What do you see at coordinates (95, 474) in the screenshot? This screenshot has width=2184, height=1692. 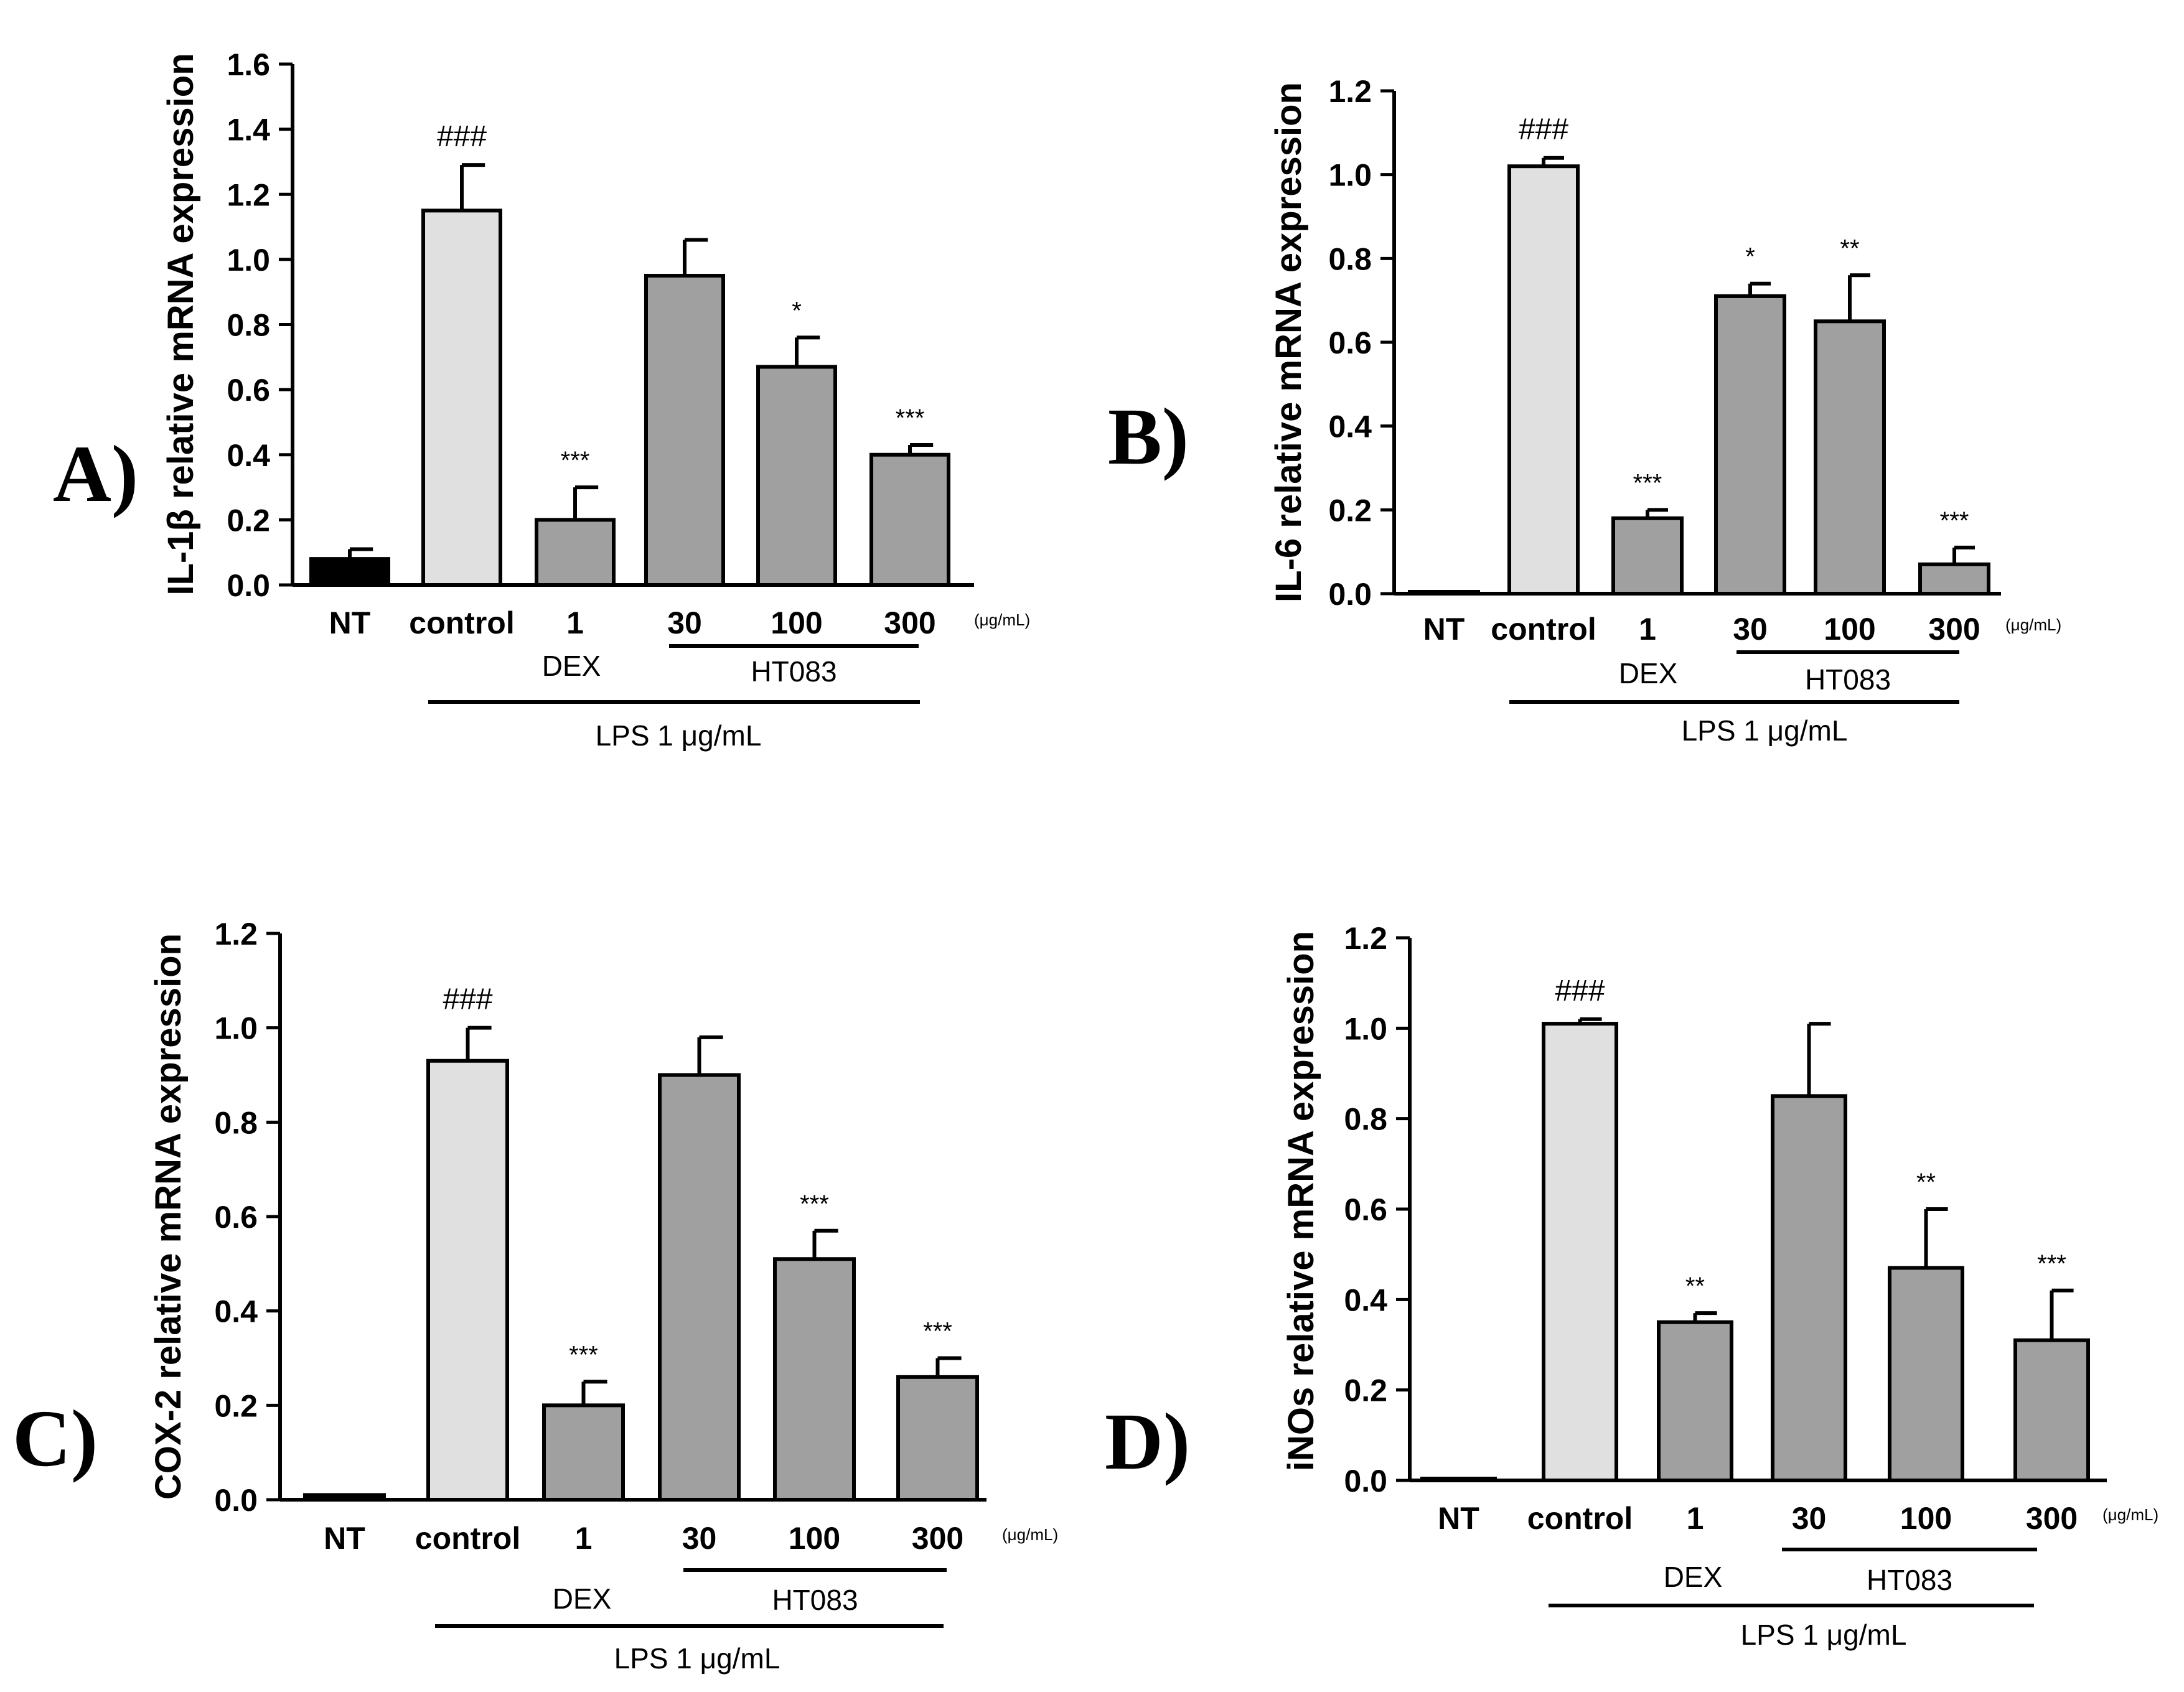 I see `panel-letter: A)` at bounding box center [95, 474].